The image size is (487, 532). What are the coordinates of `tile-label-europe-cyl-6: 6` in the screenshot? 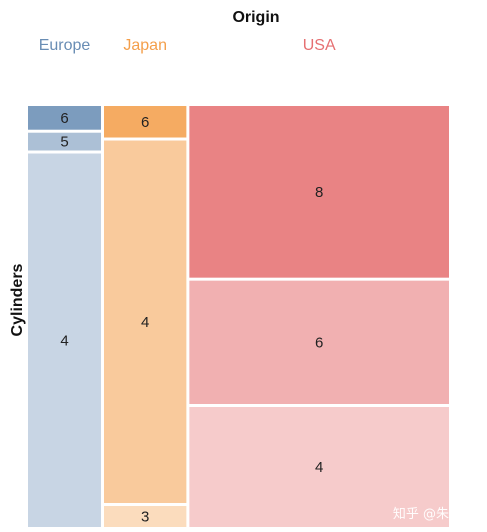 It's located at (64, 118).